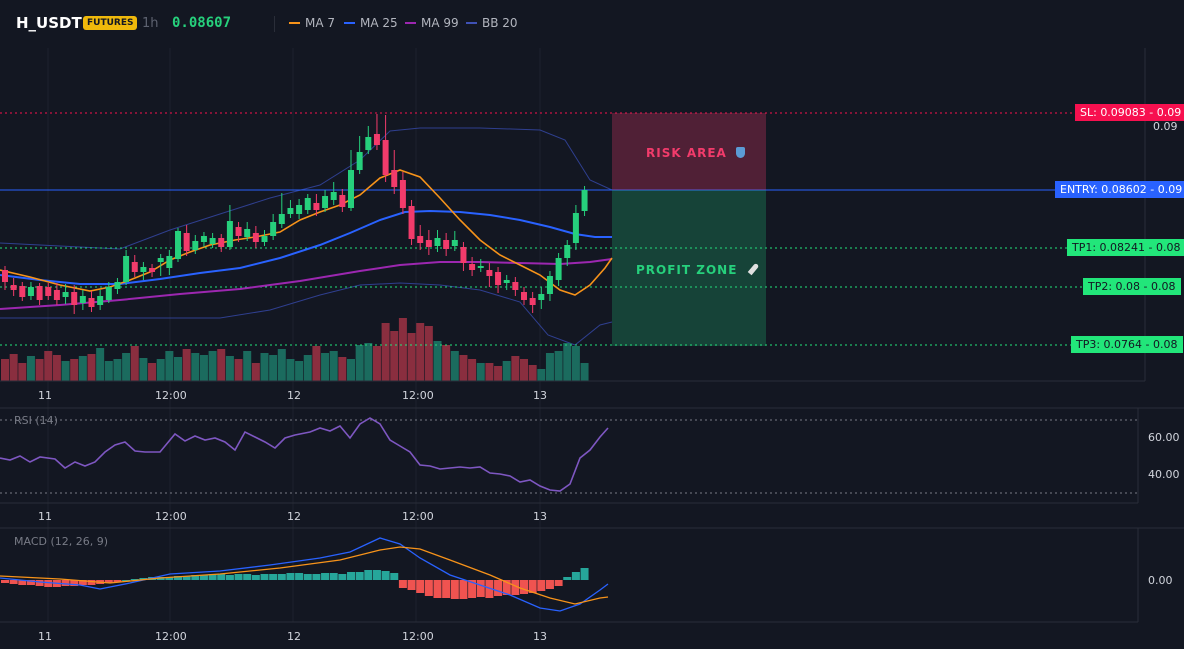 The height and width of the screenshot is (649, 1184). Describe the element at coordinates (320, 23) in the screenshot. I see `legend-ma7-label: MA 7` at that location.